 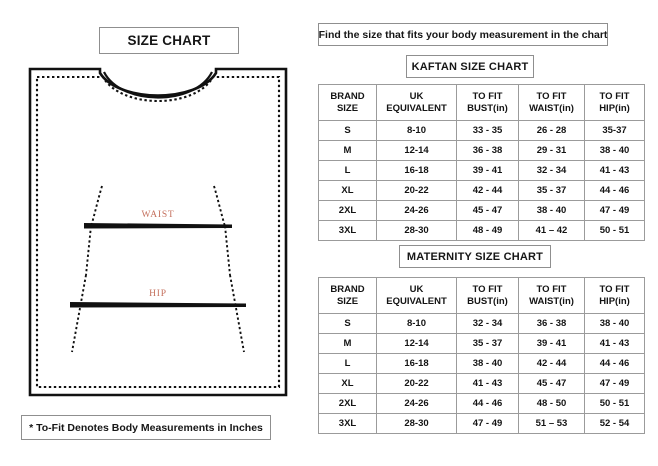 I want to click on page-title-label: SIZE CHART, so click(x=169, y=40).